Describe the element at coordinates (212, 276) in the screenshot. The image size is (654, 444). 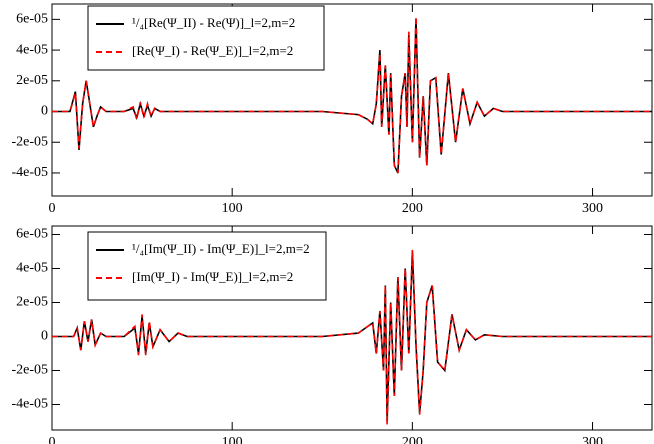
I see `legend-text: [Im(Ψ_I) - Im(Ψ_E)]_l=2,m=2` at that location.